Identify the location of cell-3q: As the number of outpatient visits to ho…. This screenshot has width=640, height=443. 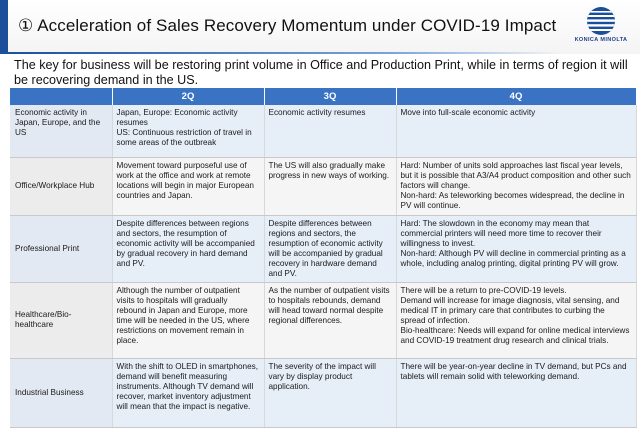
(330, 320).